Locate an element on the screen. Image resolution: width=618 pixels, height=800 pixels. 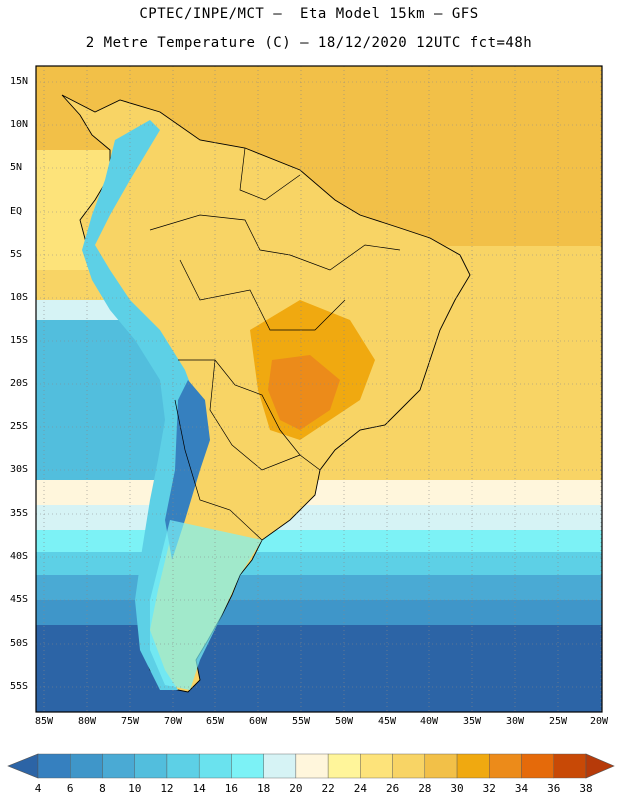
lon-label: 65W is located at coordinates (215, 721).